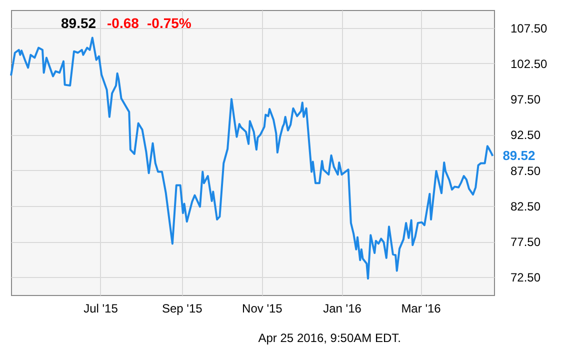 This screenshot has height=358, width=575. I want to click on y-tick-label: 82.50, so click(525, 206).